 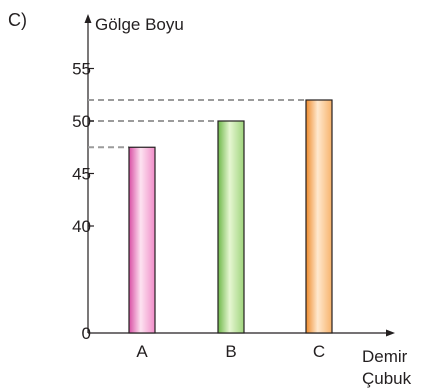 I want to click on y-axis-arrow, so click(x=88, y=18).